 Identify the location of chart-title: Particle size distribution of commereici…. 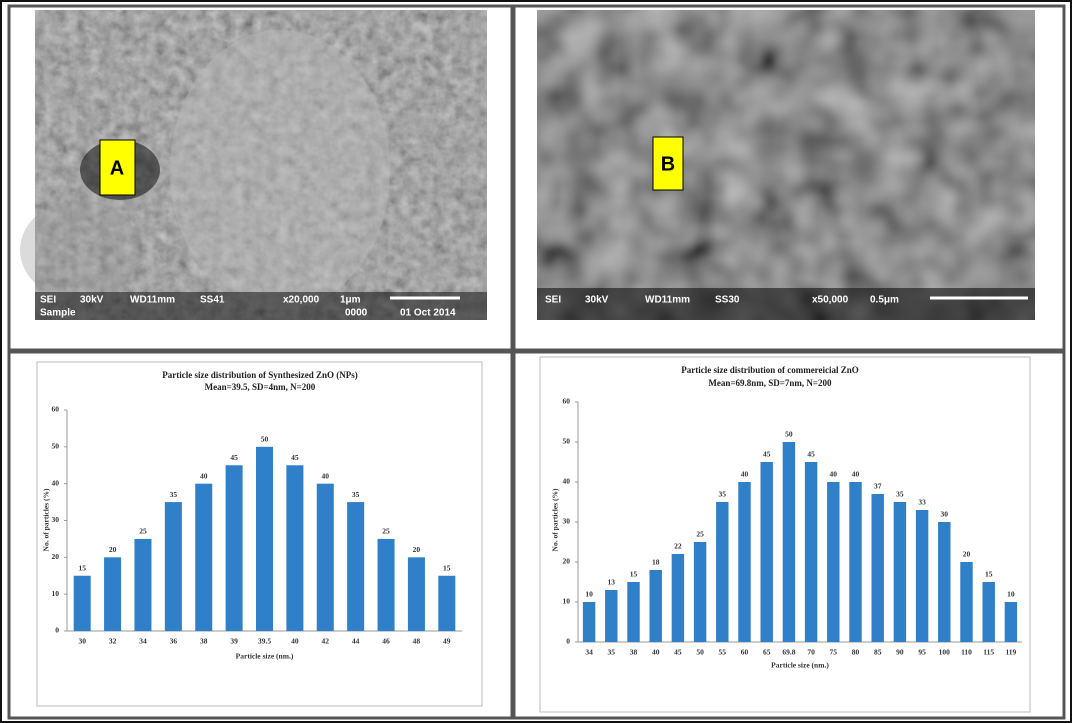
(770, 370).